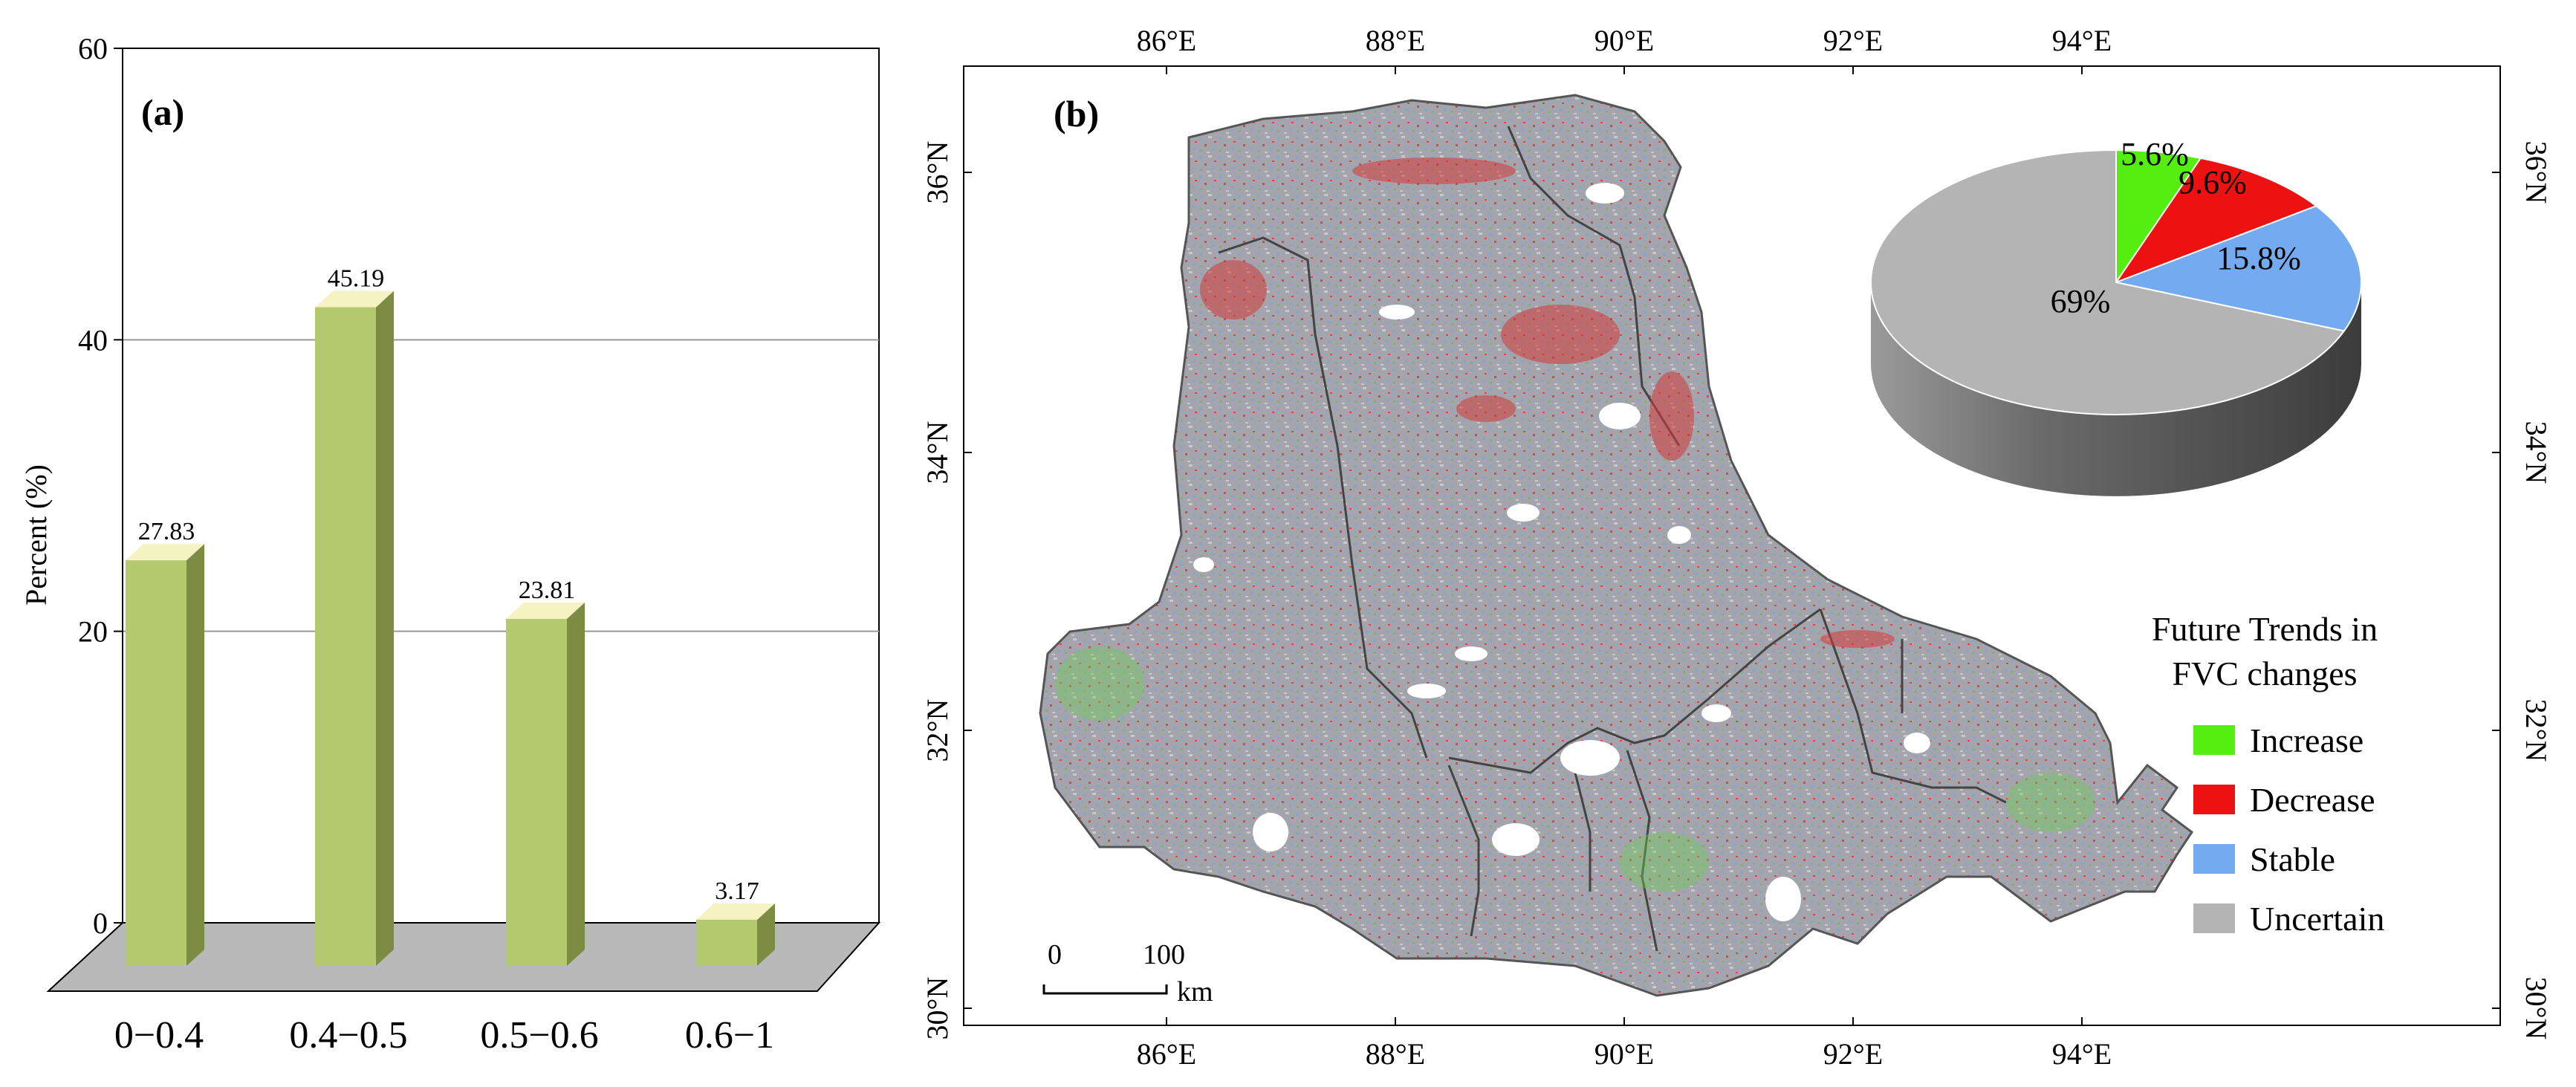  Describe the element at coordinates (1395, 1054) in the screenshot. I see `lon-label-bottom: 88°E` at that location.